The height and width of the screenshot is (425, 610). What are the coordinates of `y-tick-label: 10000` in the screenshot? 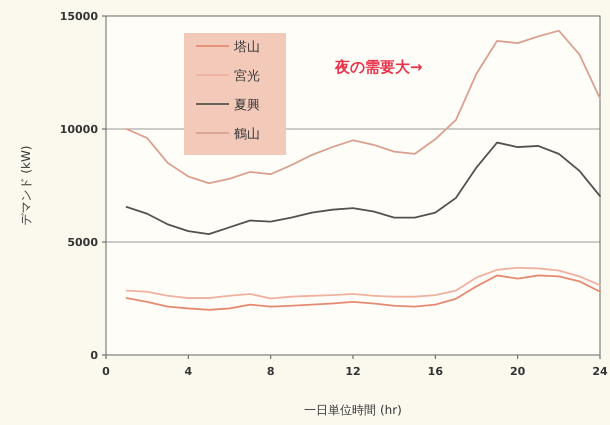 It's located at (79, 129).